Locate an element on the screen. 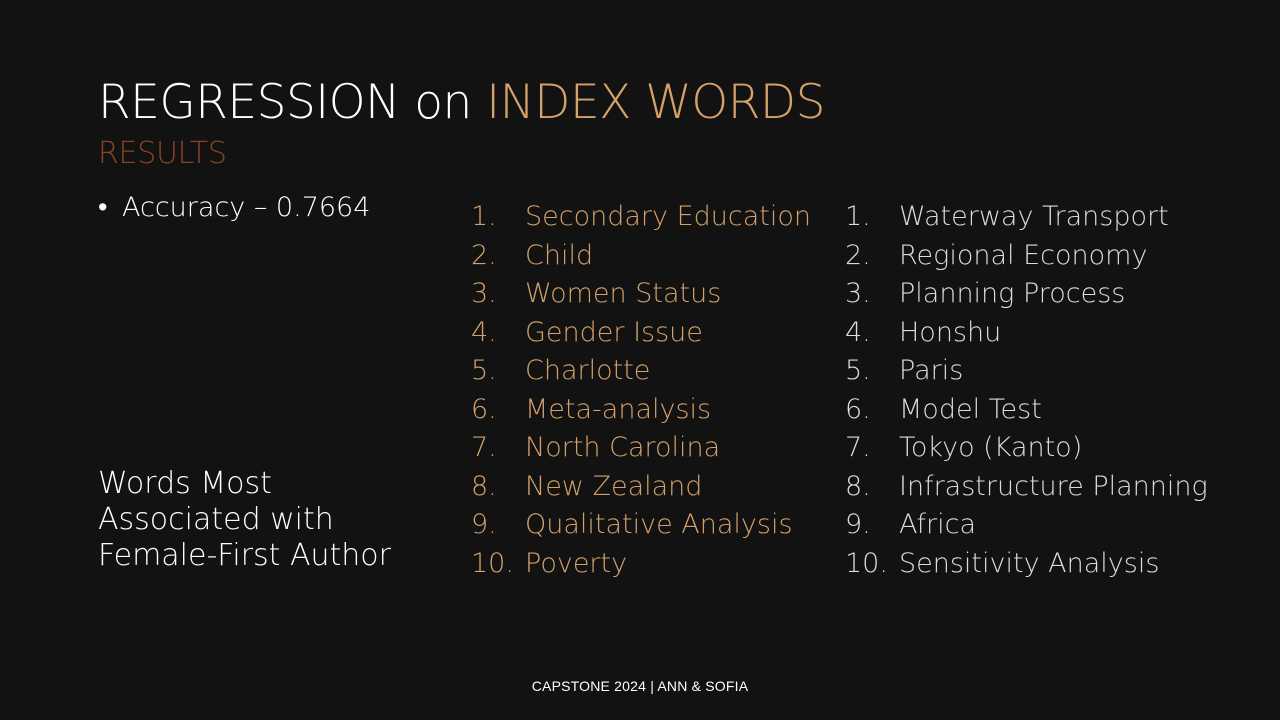 The image size is (1280, 720). list-item: 3. Planning Process is located at coordinates (1026, 294).